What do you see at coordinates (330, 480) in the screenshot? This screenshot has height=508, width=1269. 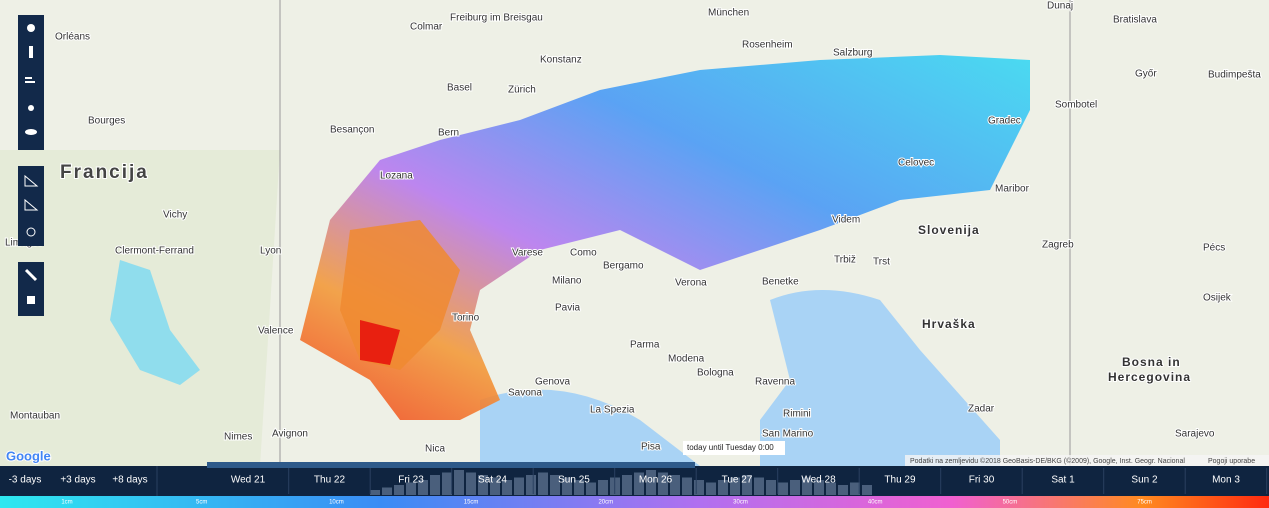 I see `day-label: Thu 22` at bounding box center [330, 480].